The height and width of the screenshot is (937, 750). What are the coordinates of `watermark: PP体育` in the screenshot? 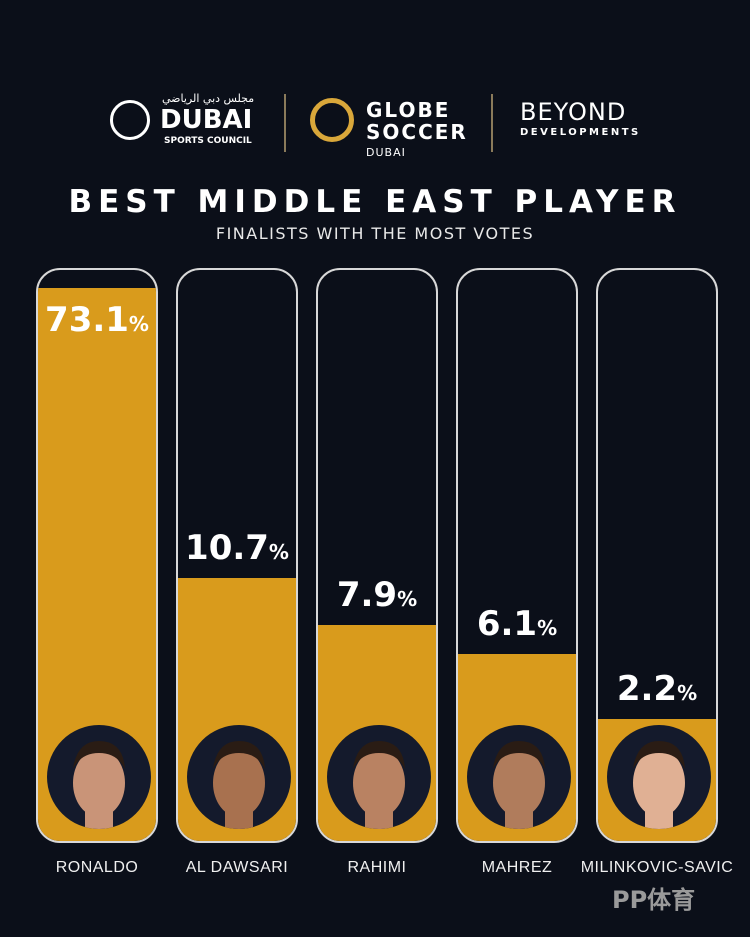 It's located at (654, 900).